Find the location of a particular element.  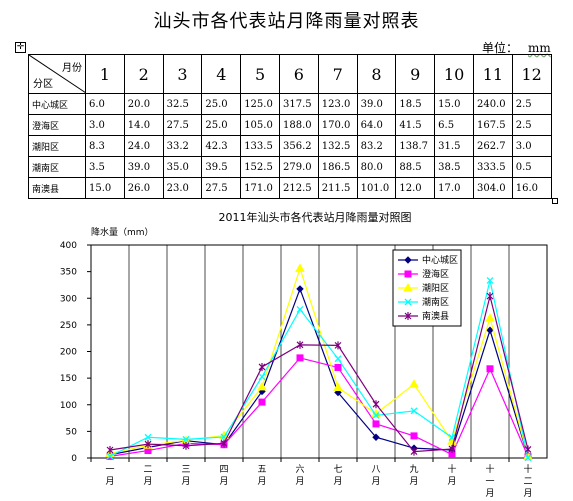

legend-label: 潮南区 is located at coordinates (435, 302).